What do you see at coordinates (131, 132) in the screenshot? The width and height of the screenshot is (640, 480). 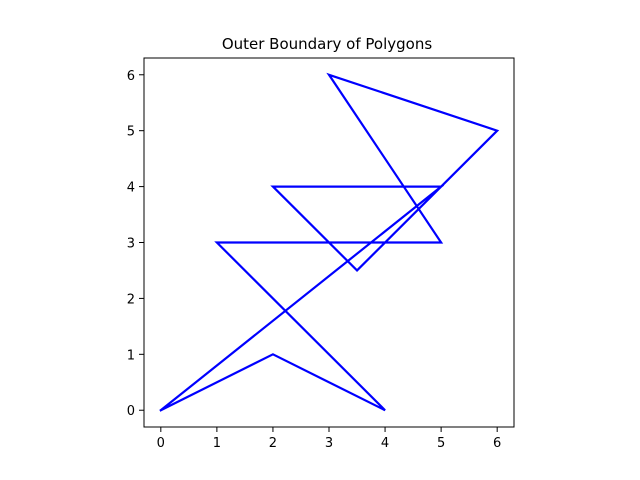 I see `y-tick-label-5: 5` at bounding box center [131, 132].